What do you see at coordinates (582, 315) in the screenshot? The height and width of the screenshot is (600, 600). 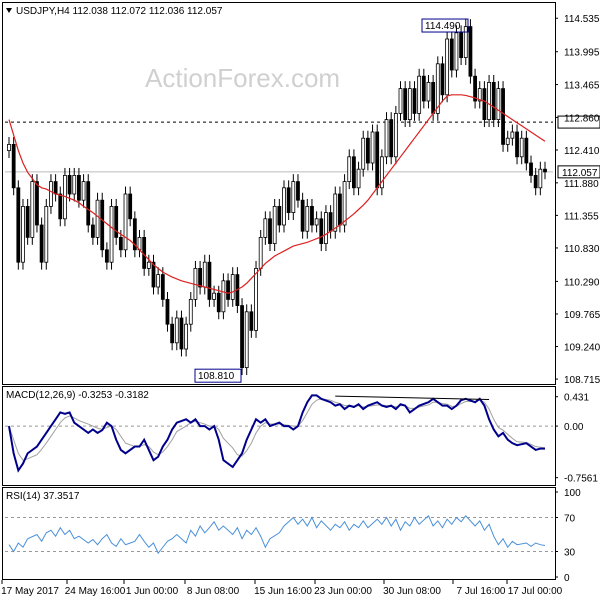 I see `price-tick-label: 109.765` at bounding box center [582, 315].